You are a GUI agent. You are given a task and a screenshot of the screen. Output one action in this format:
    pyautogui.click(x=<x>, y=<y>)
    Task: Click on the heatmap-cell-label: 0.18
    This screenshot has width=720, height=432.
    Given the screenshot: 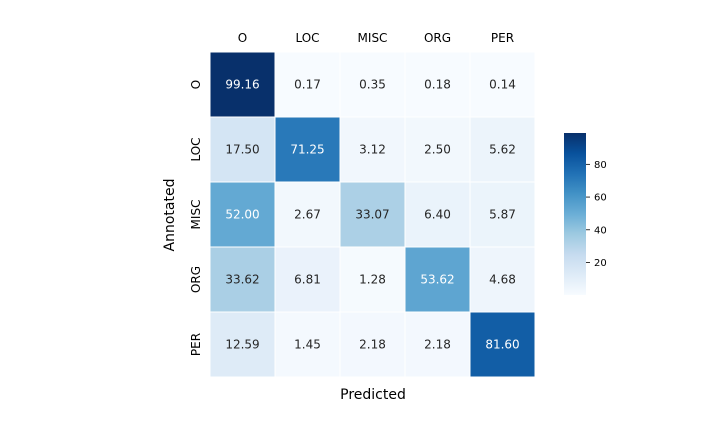 What is the action you would take?
    pyautogui.click(x=437, y=85)
    